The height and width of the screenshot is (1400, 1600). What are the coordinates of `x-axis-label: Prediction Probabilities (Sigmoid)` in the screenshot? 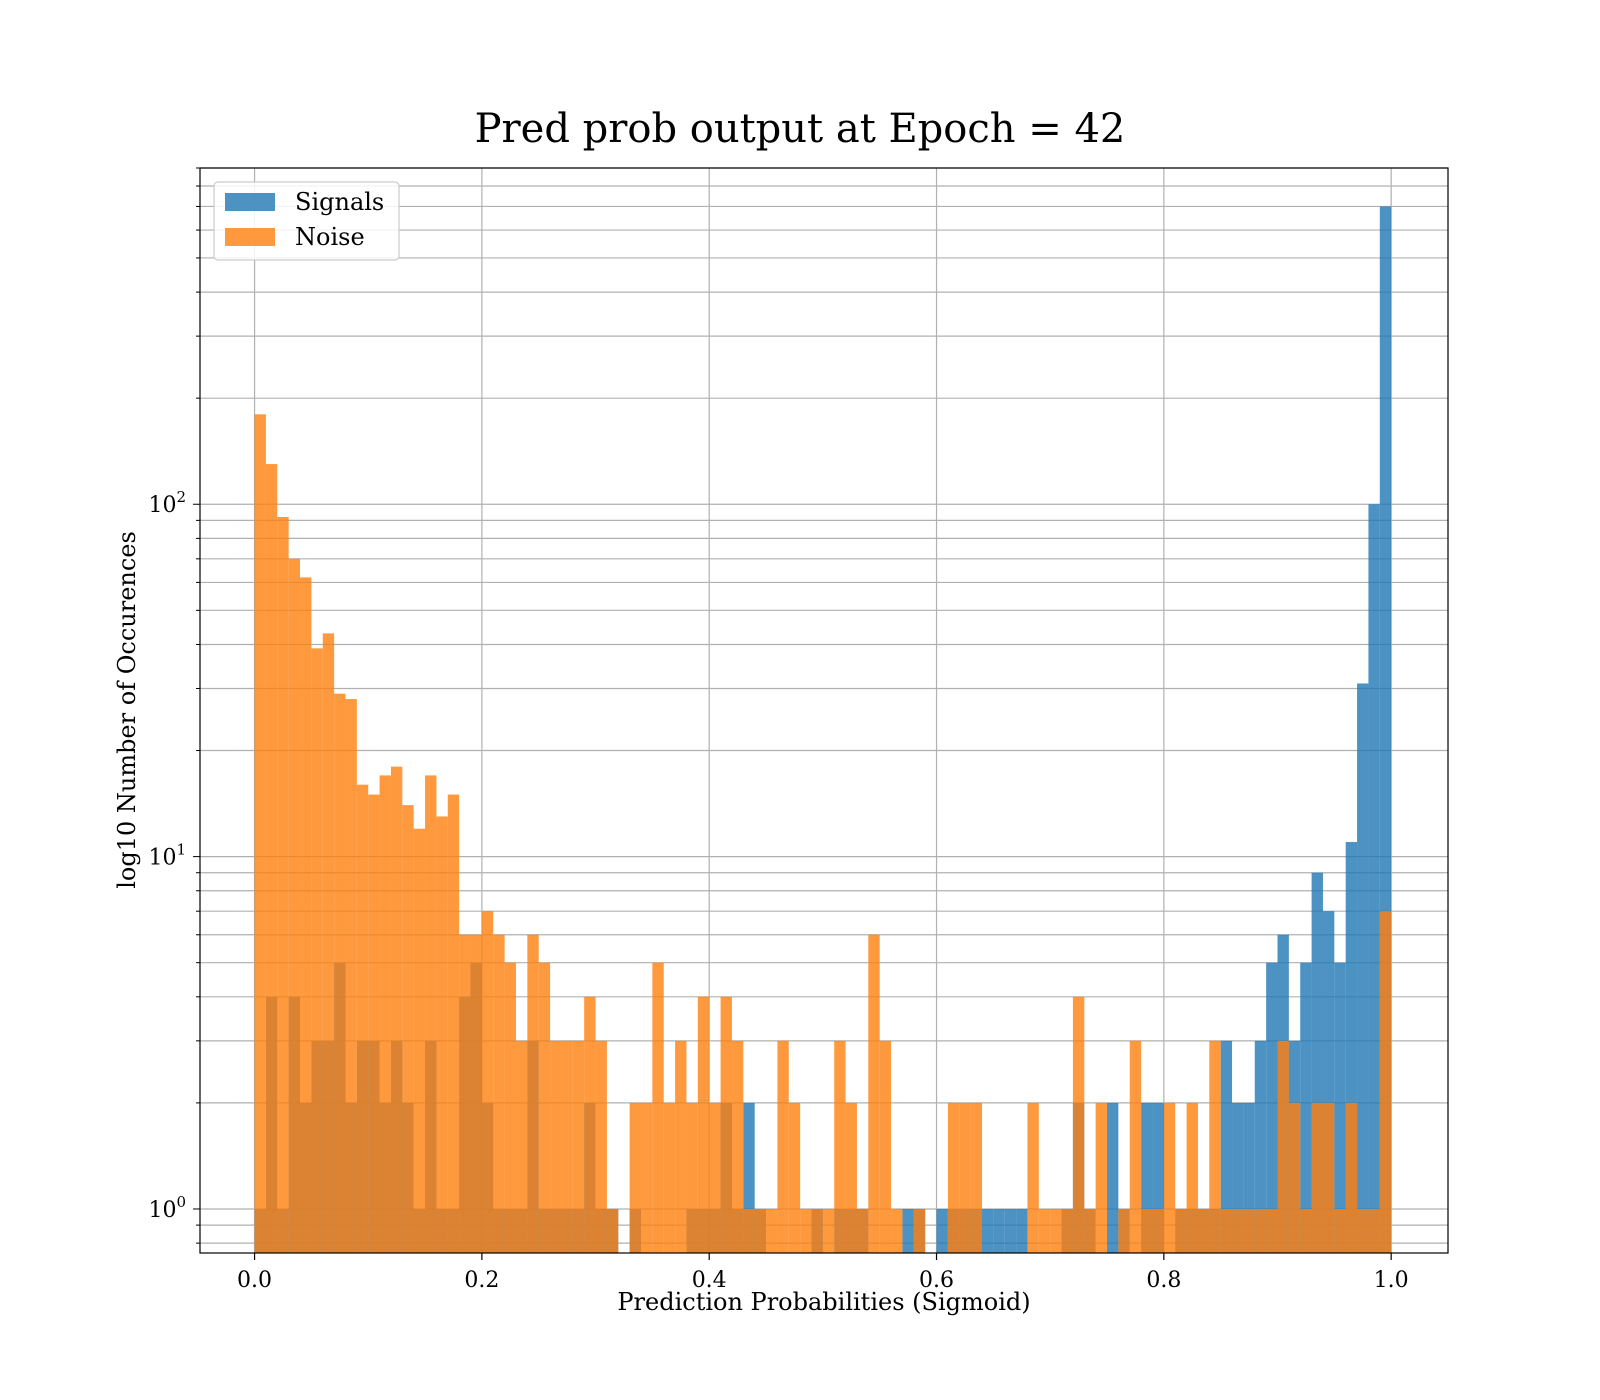 It's located at (823, 1302).